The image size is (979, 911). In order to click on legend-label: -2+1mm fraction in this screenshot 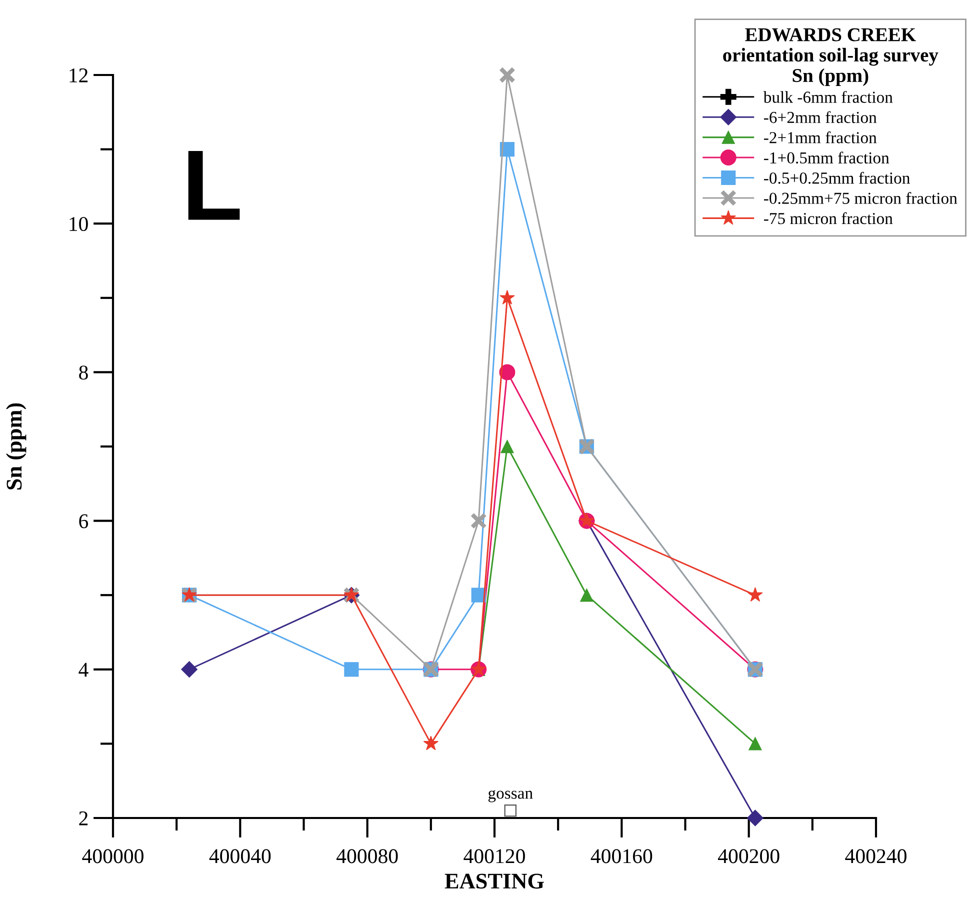, I will do `click(820, 137)`.